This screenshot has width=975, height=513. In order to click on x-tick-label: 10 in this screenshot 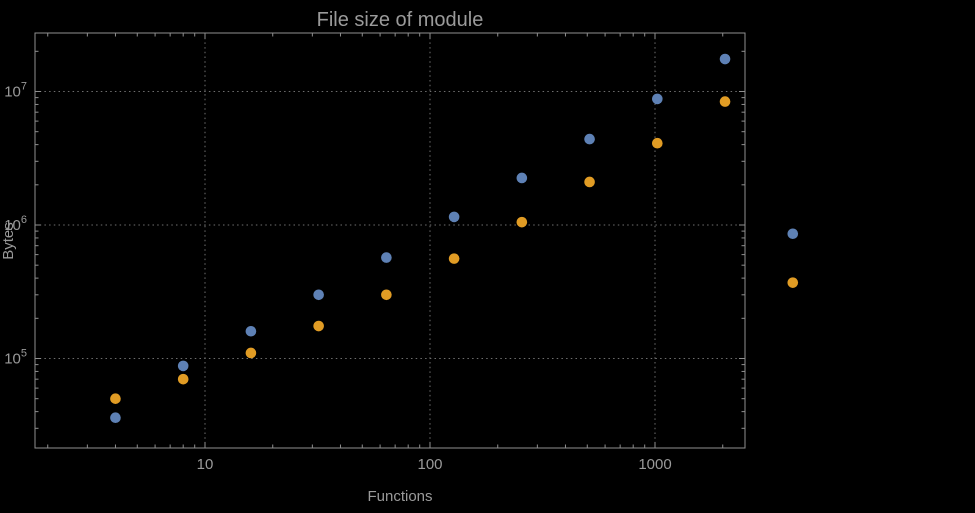, I will do `click(205, 464)`.